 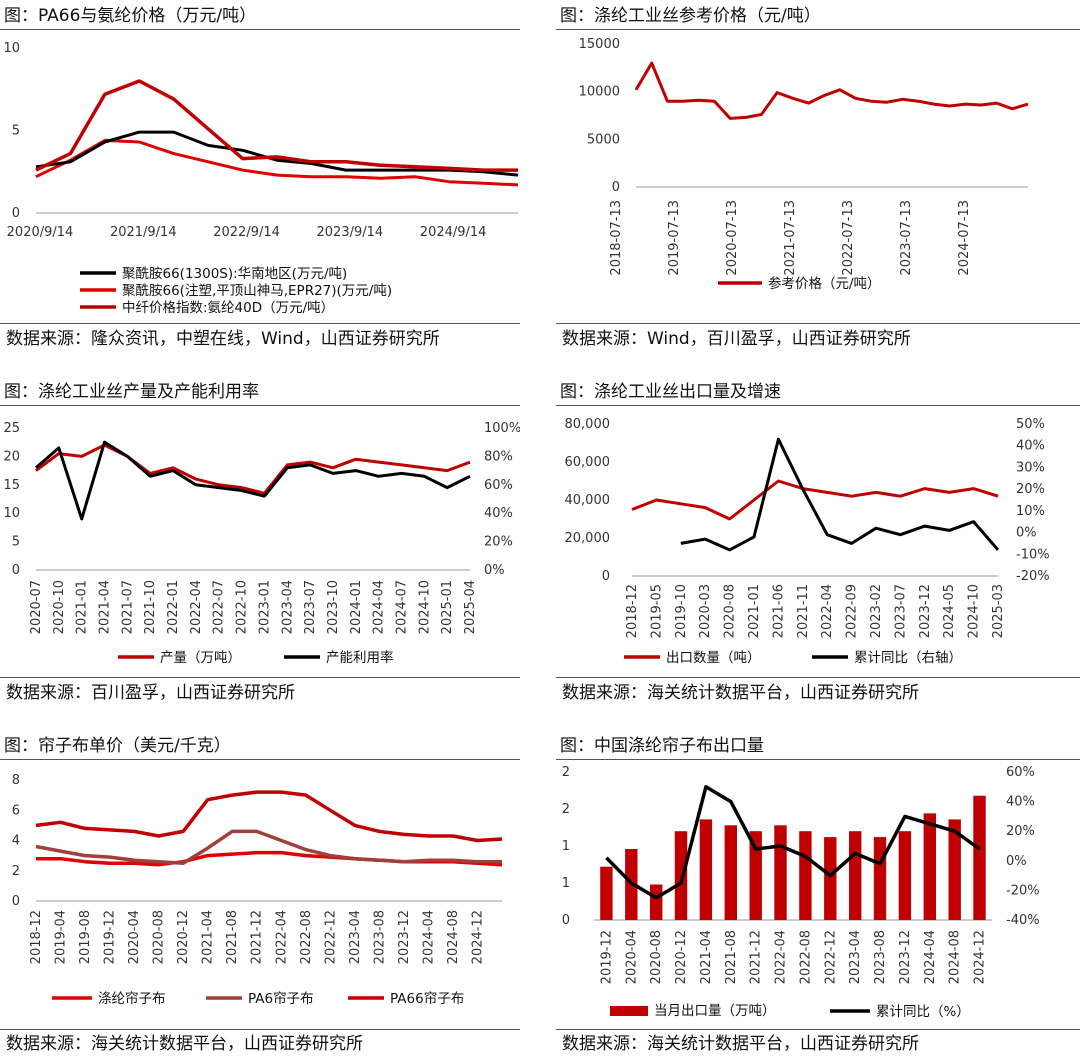 I want to click on x-tick-label: 2022-12, so click(x=830, y=957).